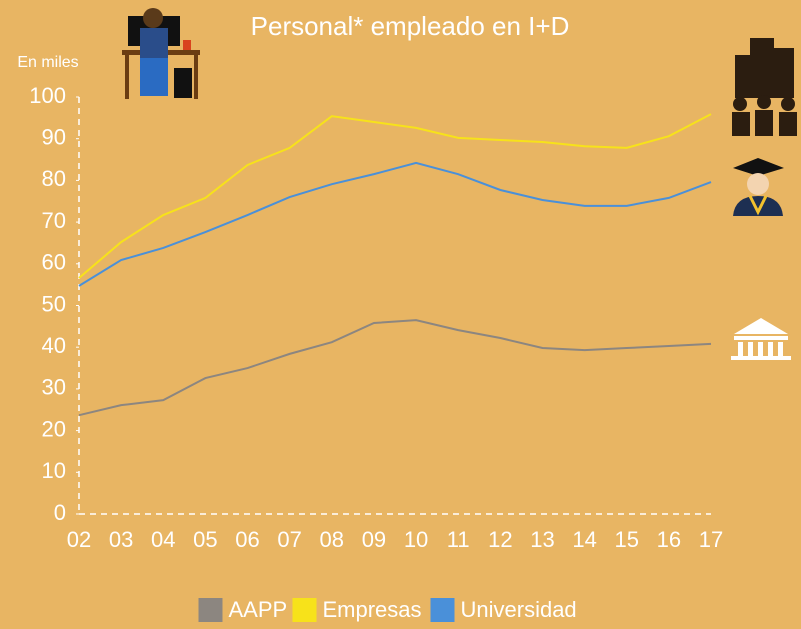  What do you see at coordinates (54, 345) in the screenshot?
I see `y-tick-label: 40` at bounding box center [54, 345].